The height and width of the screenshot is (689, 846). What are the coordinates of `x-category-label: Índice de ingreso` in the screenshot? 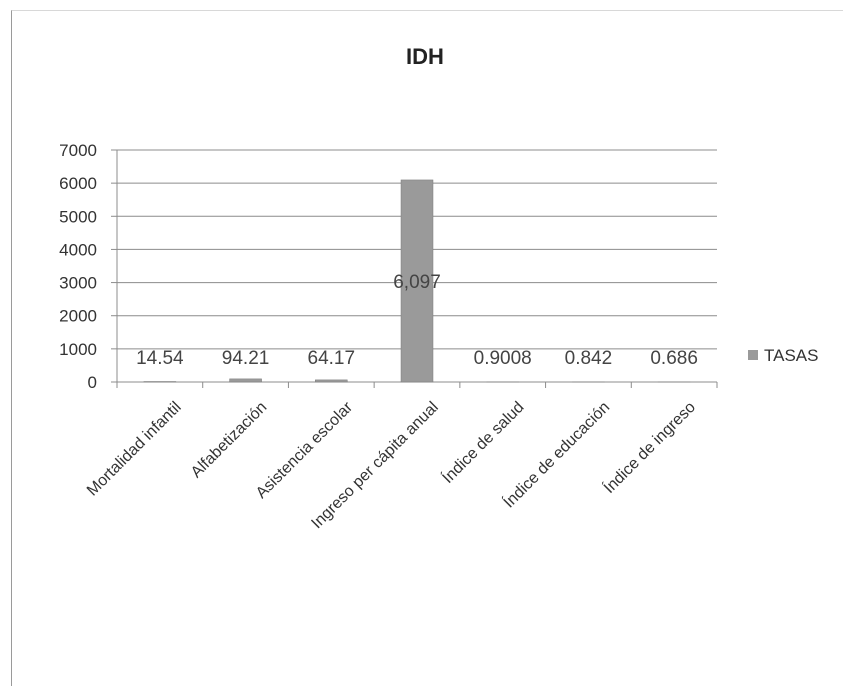 It's located at (649, 447).